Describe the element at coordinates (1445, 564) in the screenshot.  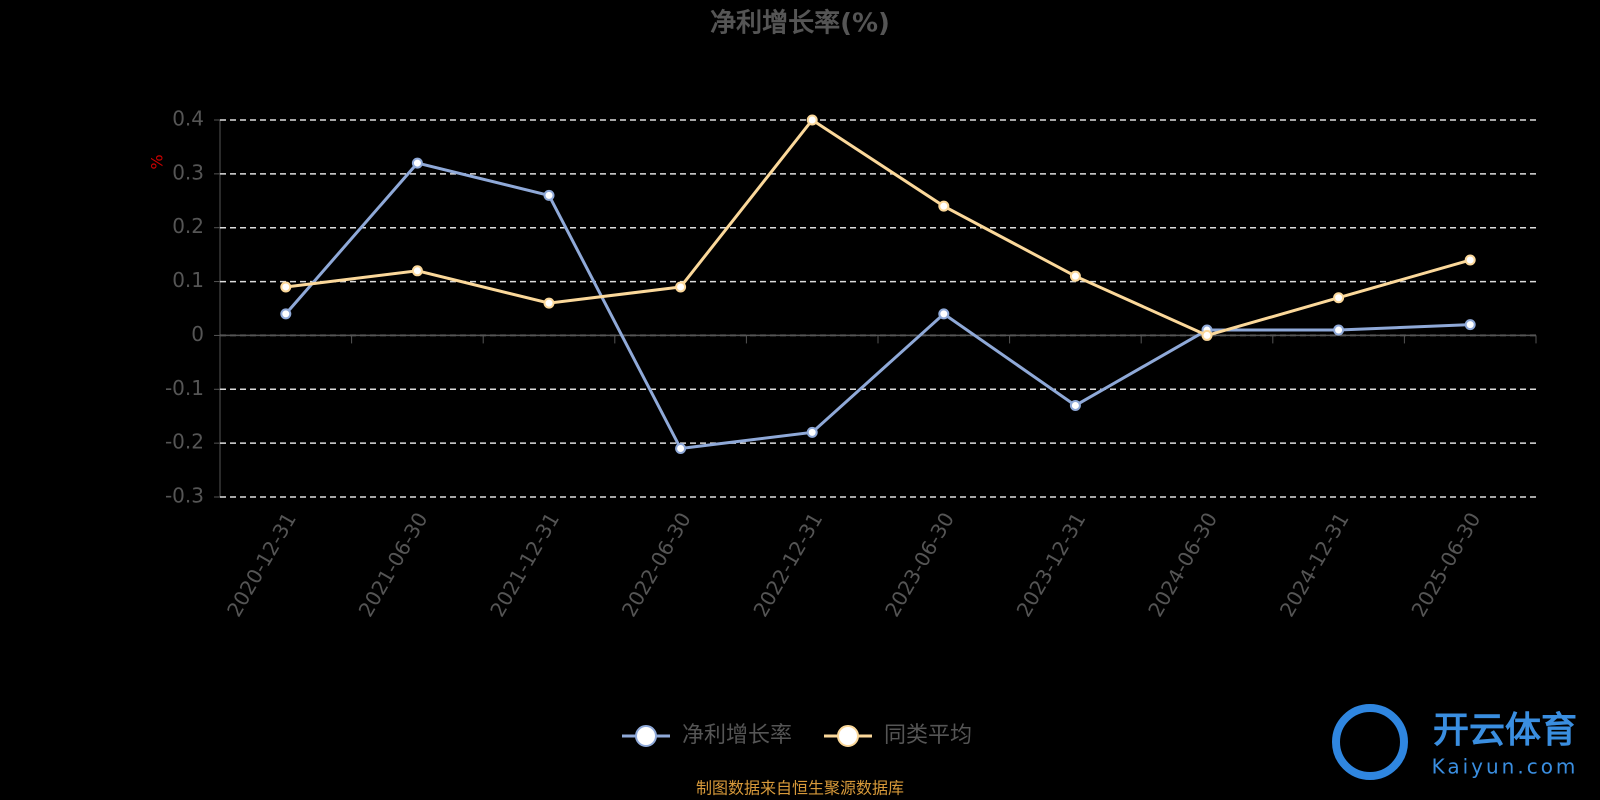
I see `x-tick-label: 2025-06-30` at that location.